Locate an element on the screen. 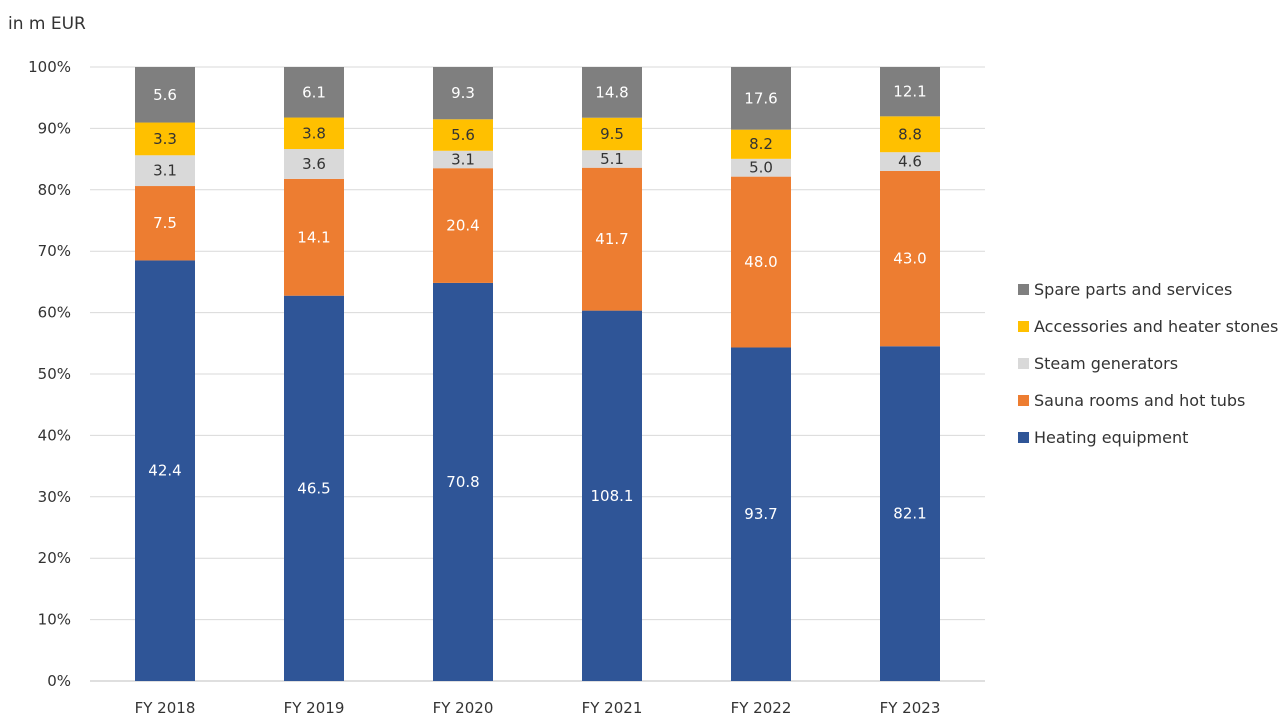 The width and height of the screenshot is (1286, 724). data-label: 93.7 is located at coordinates (760, 514).